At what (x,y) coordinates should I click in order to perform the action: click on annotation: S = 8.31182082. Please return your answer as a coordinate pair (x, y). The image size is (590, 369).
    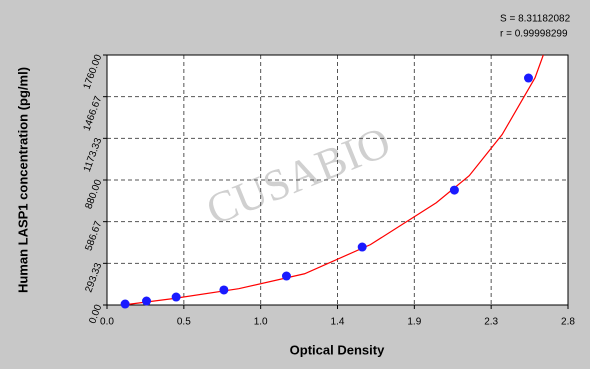
    Looking at the image, I should click on (535, 19).